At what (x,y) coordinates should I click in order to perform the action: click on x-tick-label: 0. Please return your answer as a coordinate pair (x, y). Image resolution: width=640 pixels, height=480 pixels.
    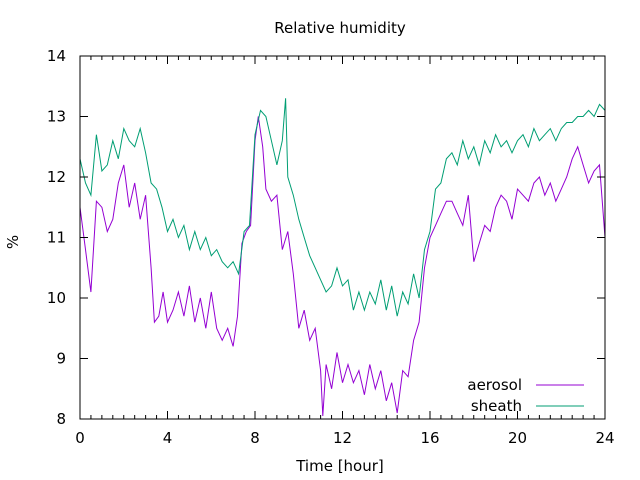
    Looking at the image, I should click on (80, 438).